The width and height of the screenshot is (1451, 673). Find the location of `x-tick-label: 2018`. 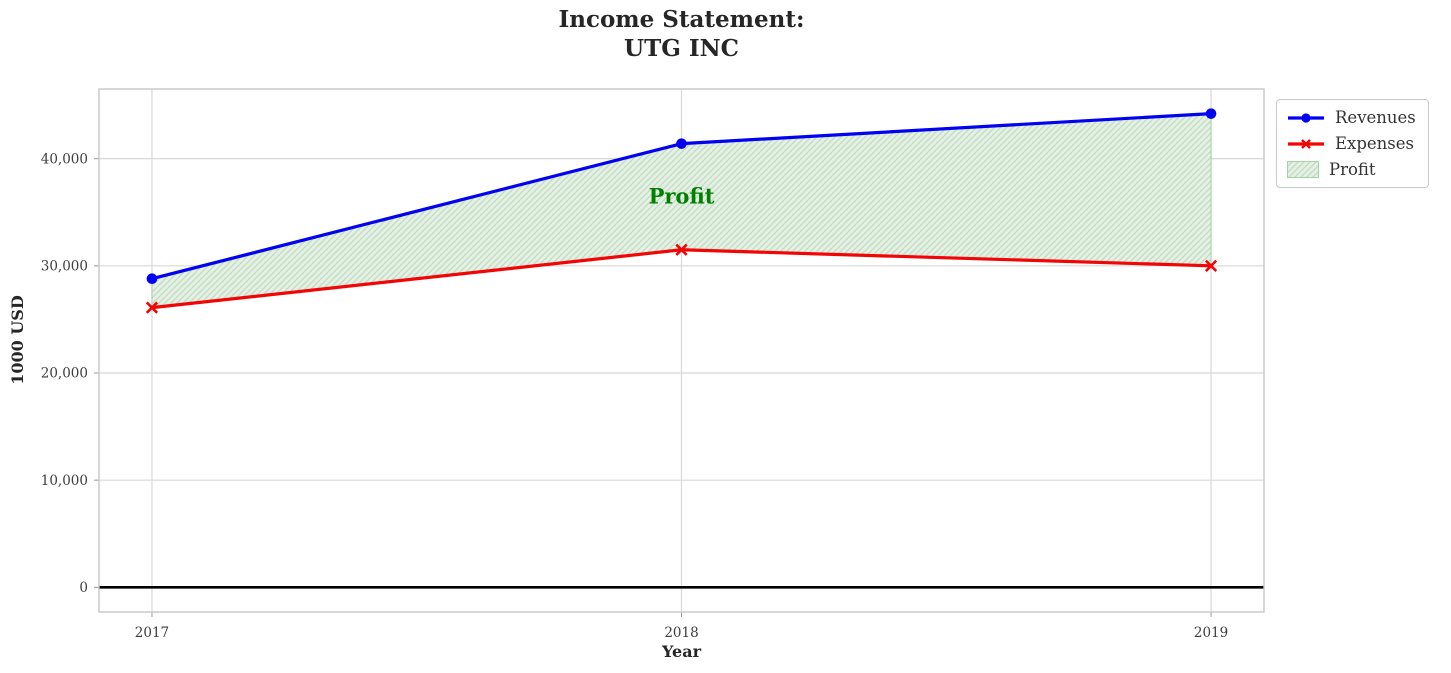

x-tick-label: 2018 is located at coordinates (681, 633).